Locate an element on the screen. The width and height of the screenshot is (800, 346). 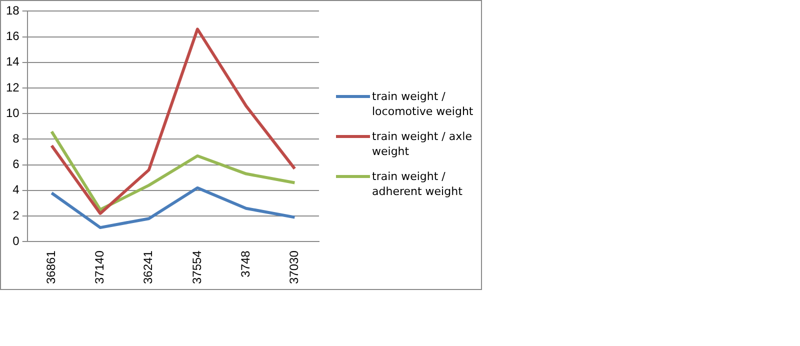
legend-label: train weight / locomotive weight is located at coordinates (423, 104).